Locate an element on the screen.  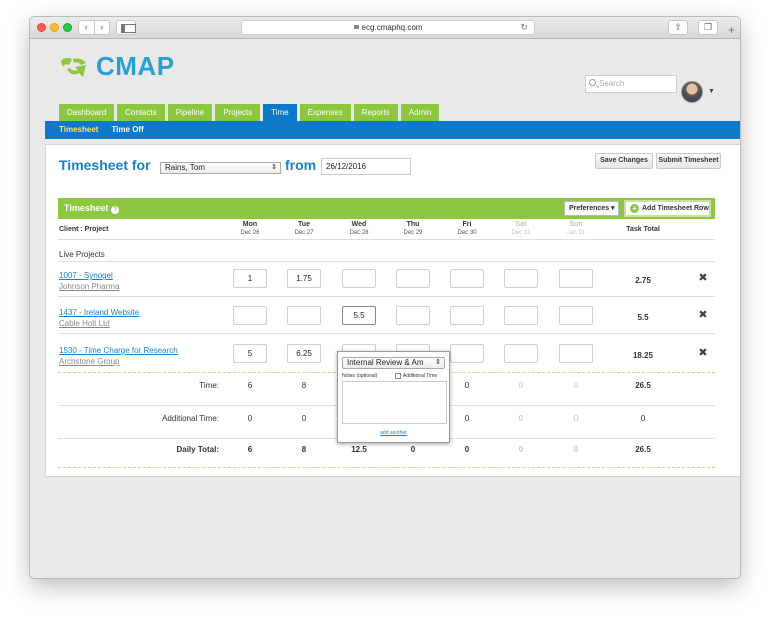
client-link: Cable Holt Ltd is located at coordinates (84, 323).